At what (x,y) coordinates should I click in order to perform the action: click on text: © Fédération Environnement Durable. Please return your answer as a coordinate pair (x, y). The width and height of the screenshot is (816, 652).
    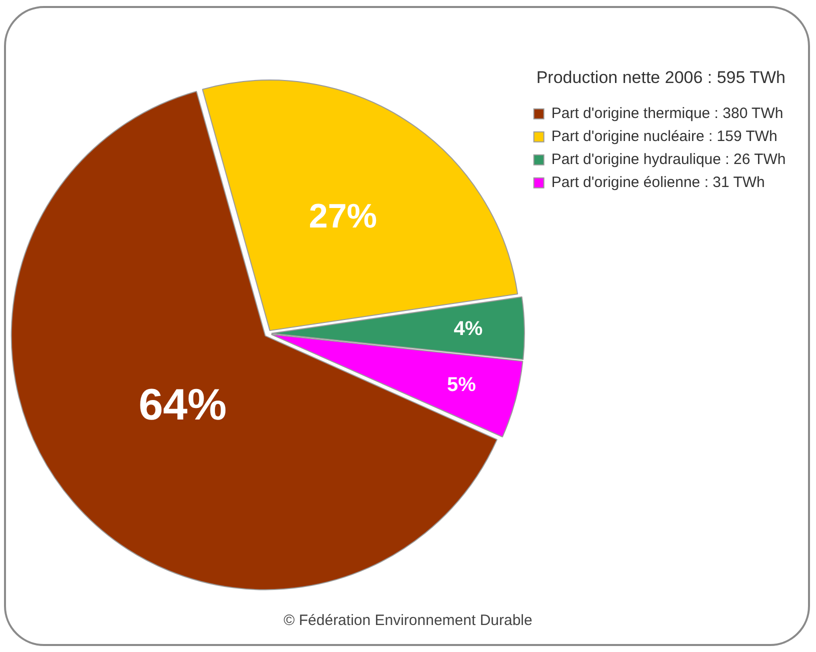
    Looking at the image, I should click on (408, 620).